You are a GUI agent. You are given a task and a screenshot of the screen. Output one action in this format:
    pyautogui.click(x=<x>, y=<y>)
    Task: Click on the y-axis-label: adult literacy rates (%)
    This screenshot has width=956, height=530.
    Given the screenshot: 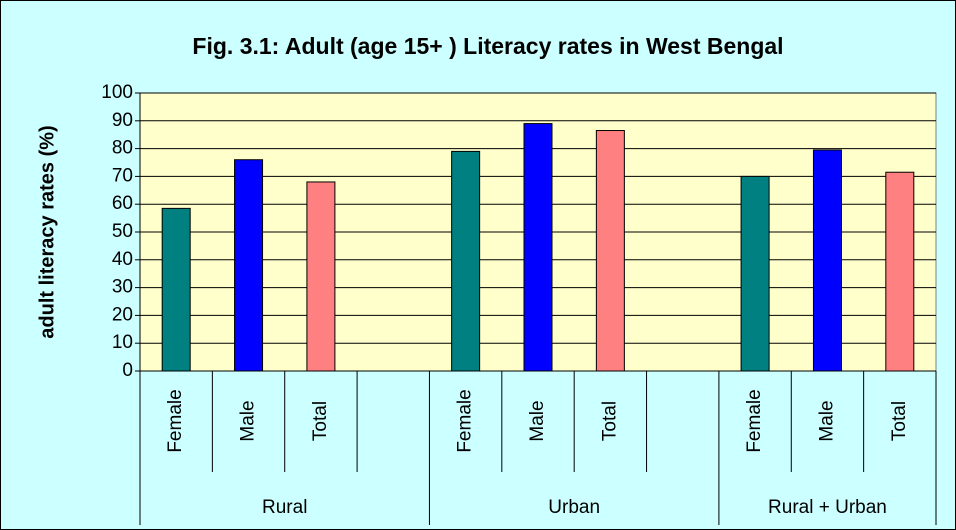 What is the action you would take?
    pyautogui.click(x=47, y=231)
    